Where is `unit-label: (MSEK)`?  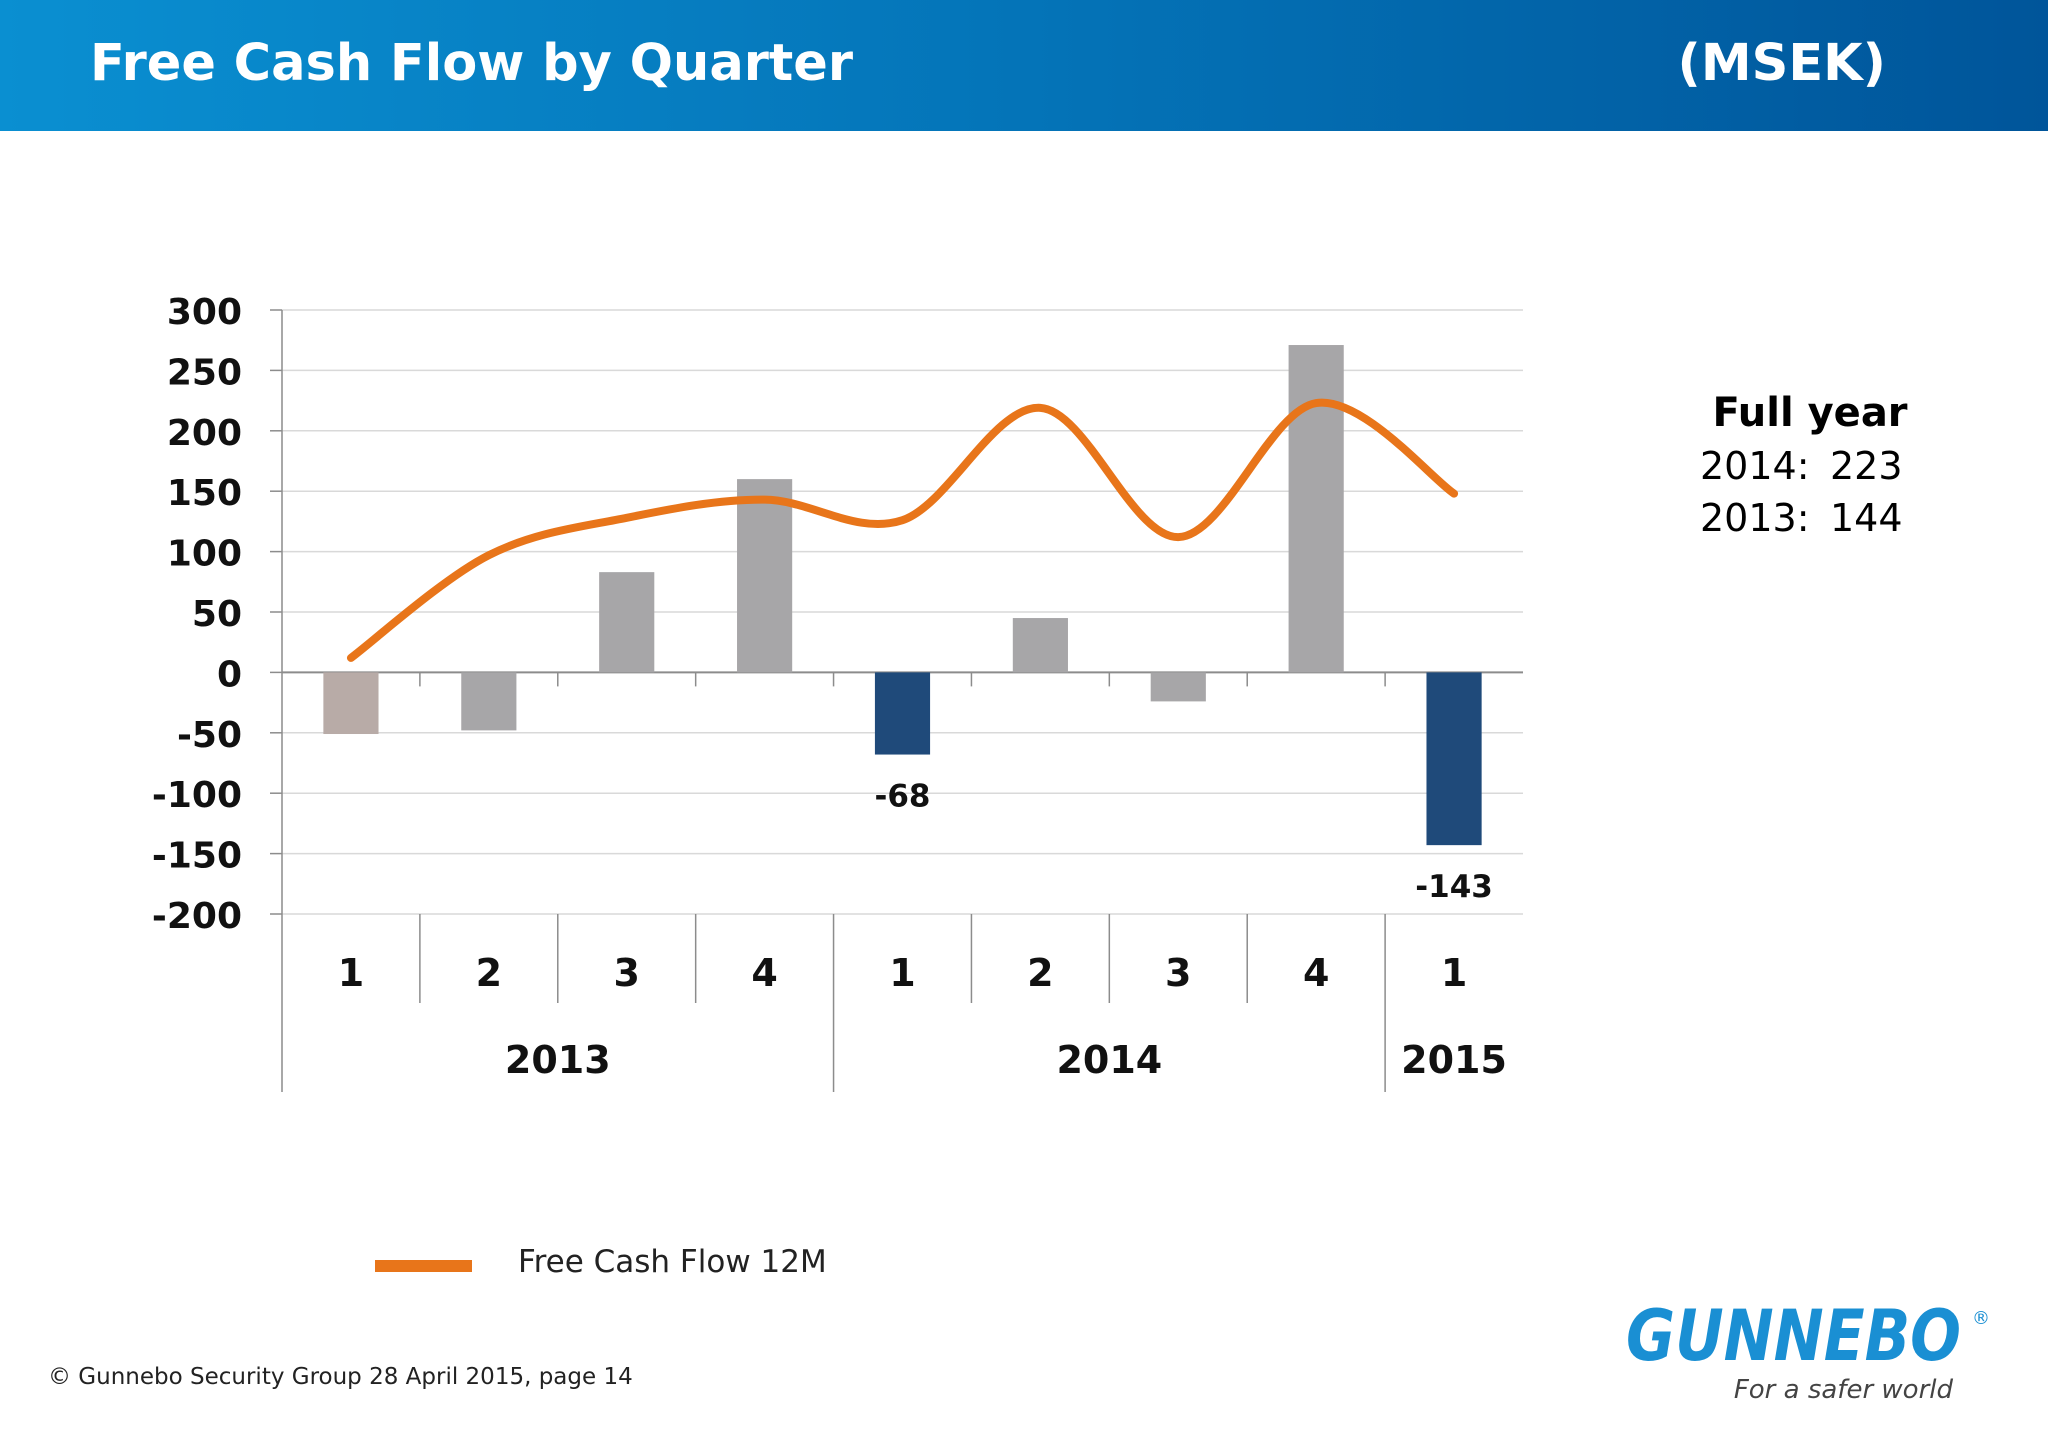
unit-label: (MSEK) is located at coordinates (1781, 63).